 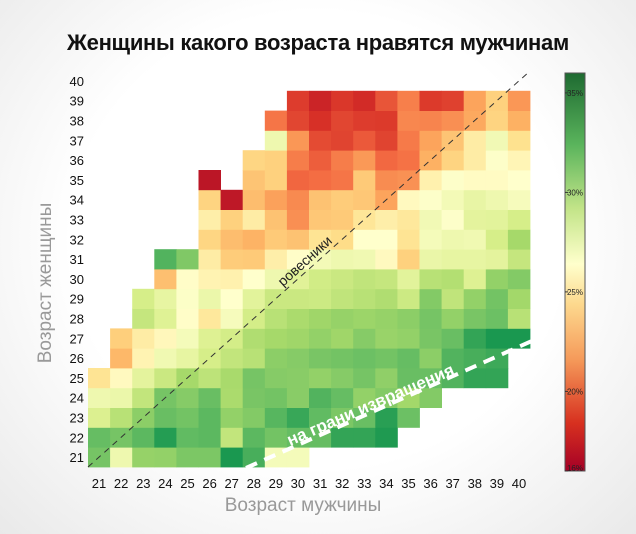 I want to click on colorbar-tick-label: 20%, so click(x=575, y=391).